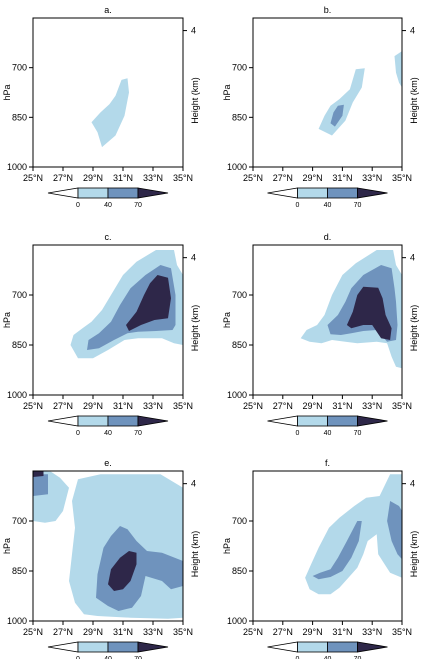 The height and width of the screenshot is (659, 429). What do you see at coordinates (282, 421) in the screenshot?
I see `panel-3-colorbar-low` at bounding box center [282, 421].